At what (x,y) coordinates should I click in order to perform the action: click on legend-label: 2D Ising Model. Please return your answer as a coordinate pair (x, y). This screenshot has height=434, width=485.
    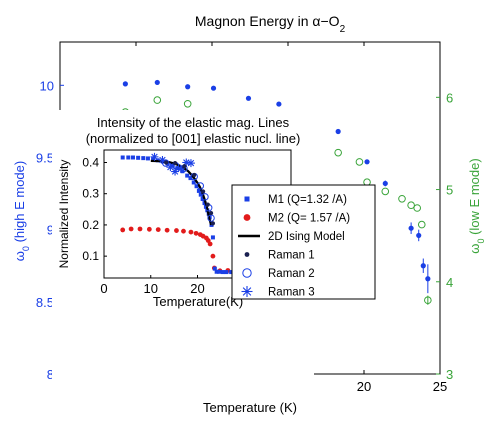
    Looking at the image, I should click on (306, 237).